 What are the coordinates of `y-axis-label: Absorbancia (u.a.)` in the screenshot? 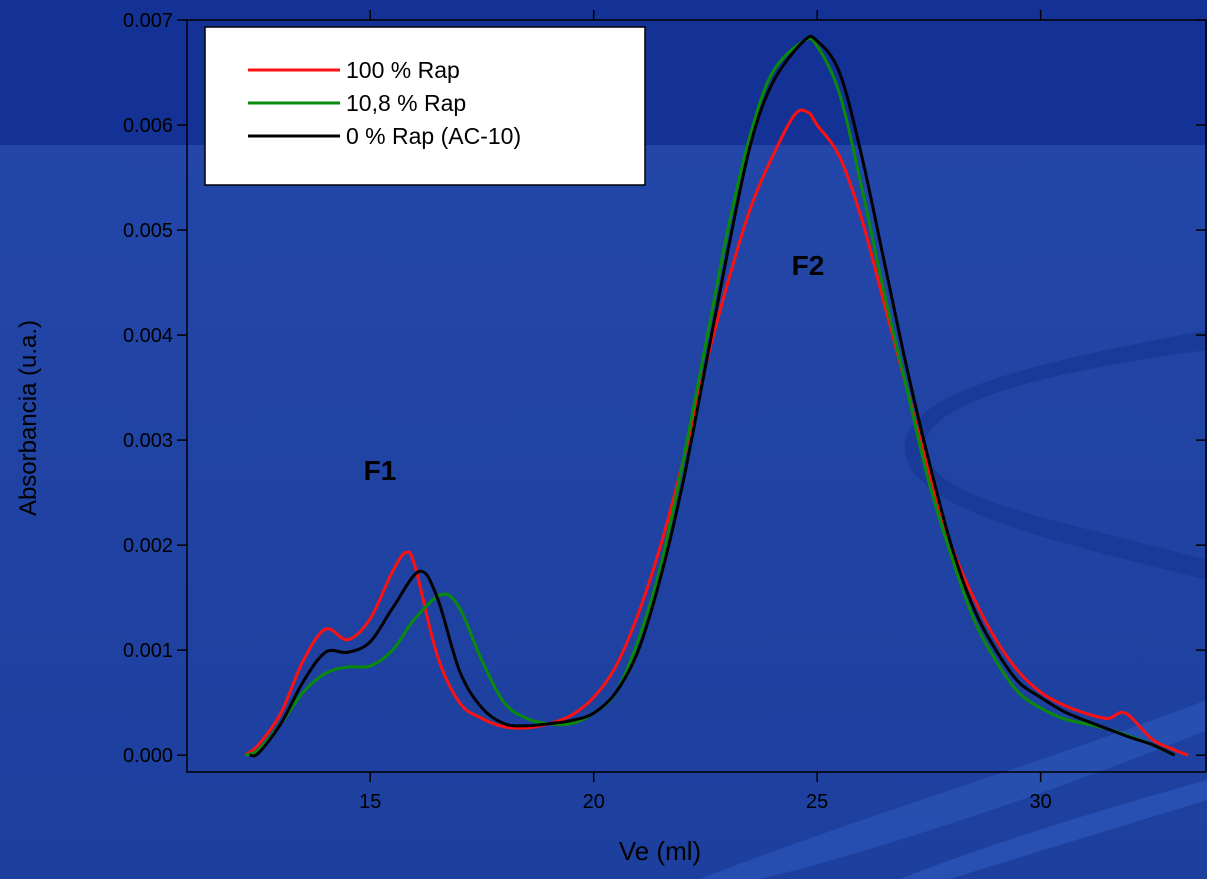 It's located at (28, 418).